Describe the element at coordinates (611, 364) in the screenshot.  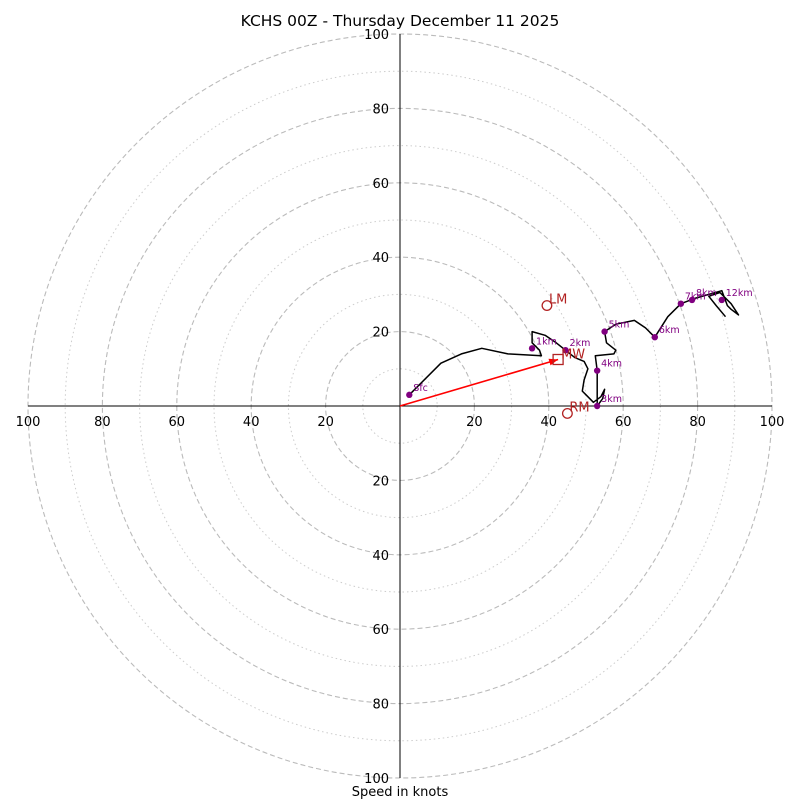
I see `height-label: 4km` at that location.